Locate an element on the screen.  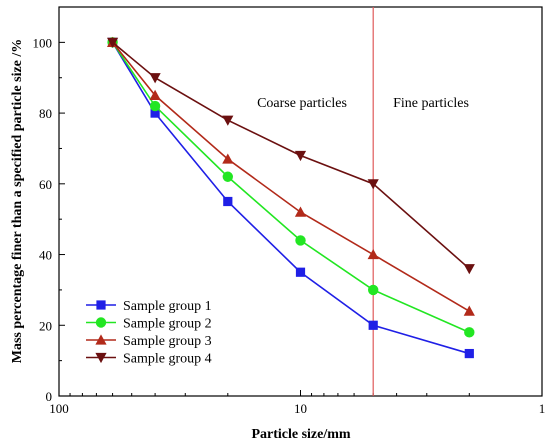
x-tick-label: 1 is located at coordinates (542, 408).